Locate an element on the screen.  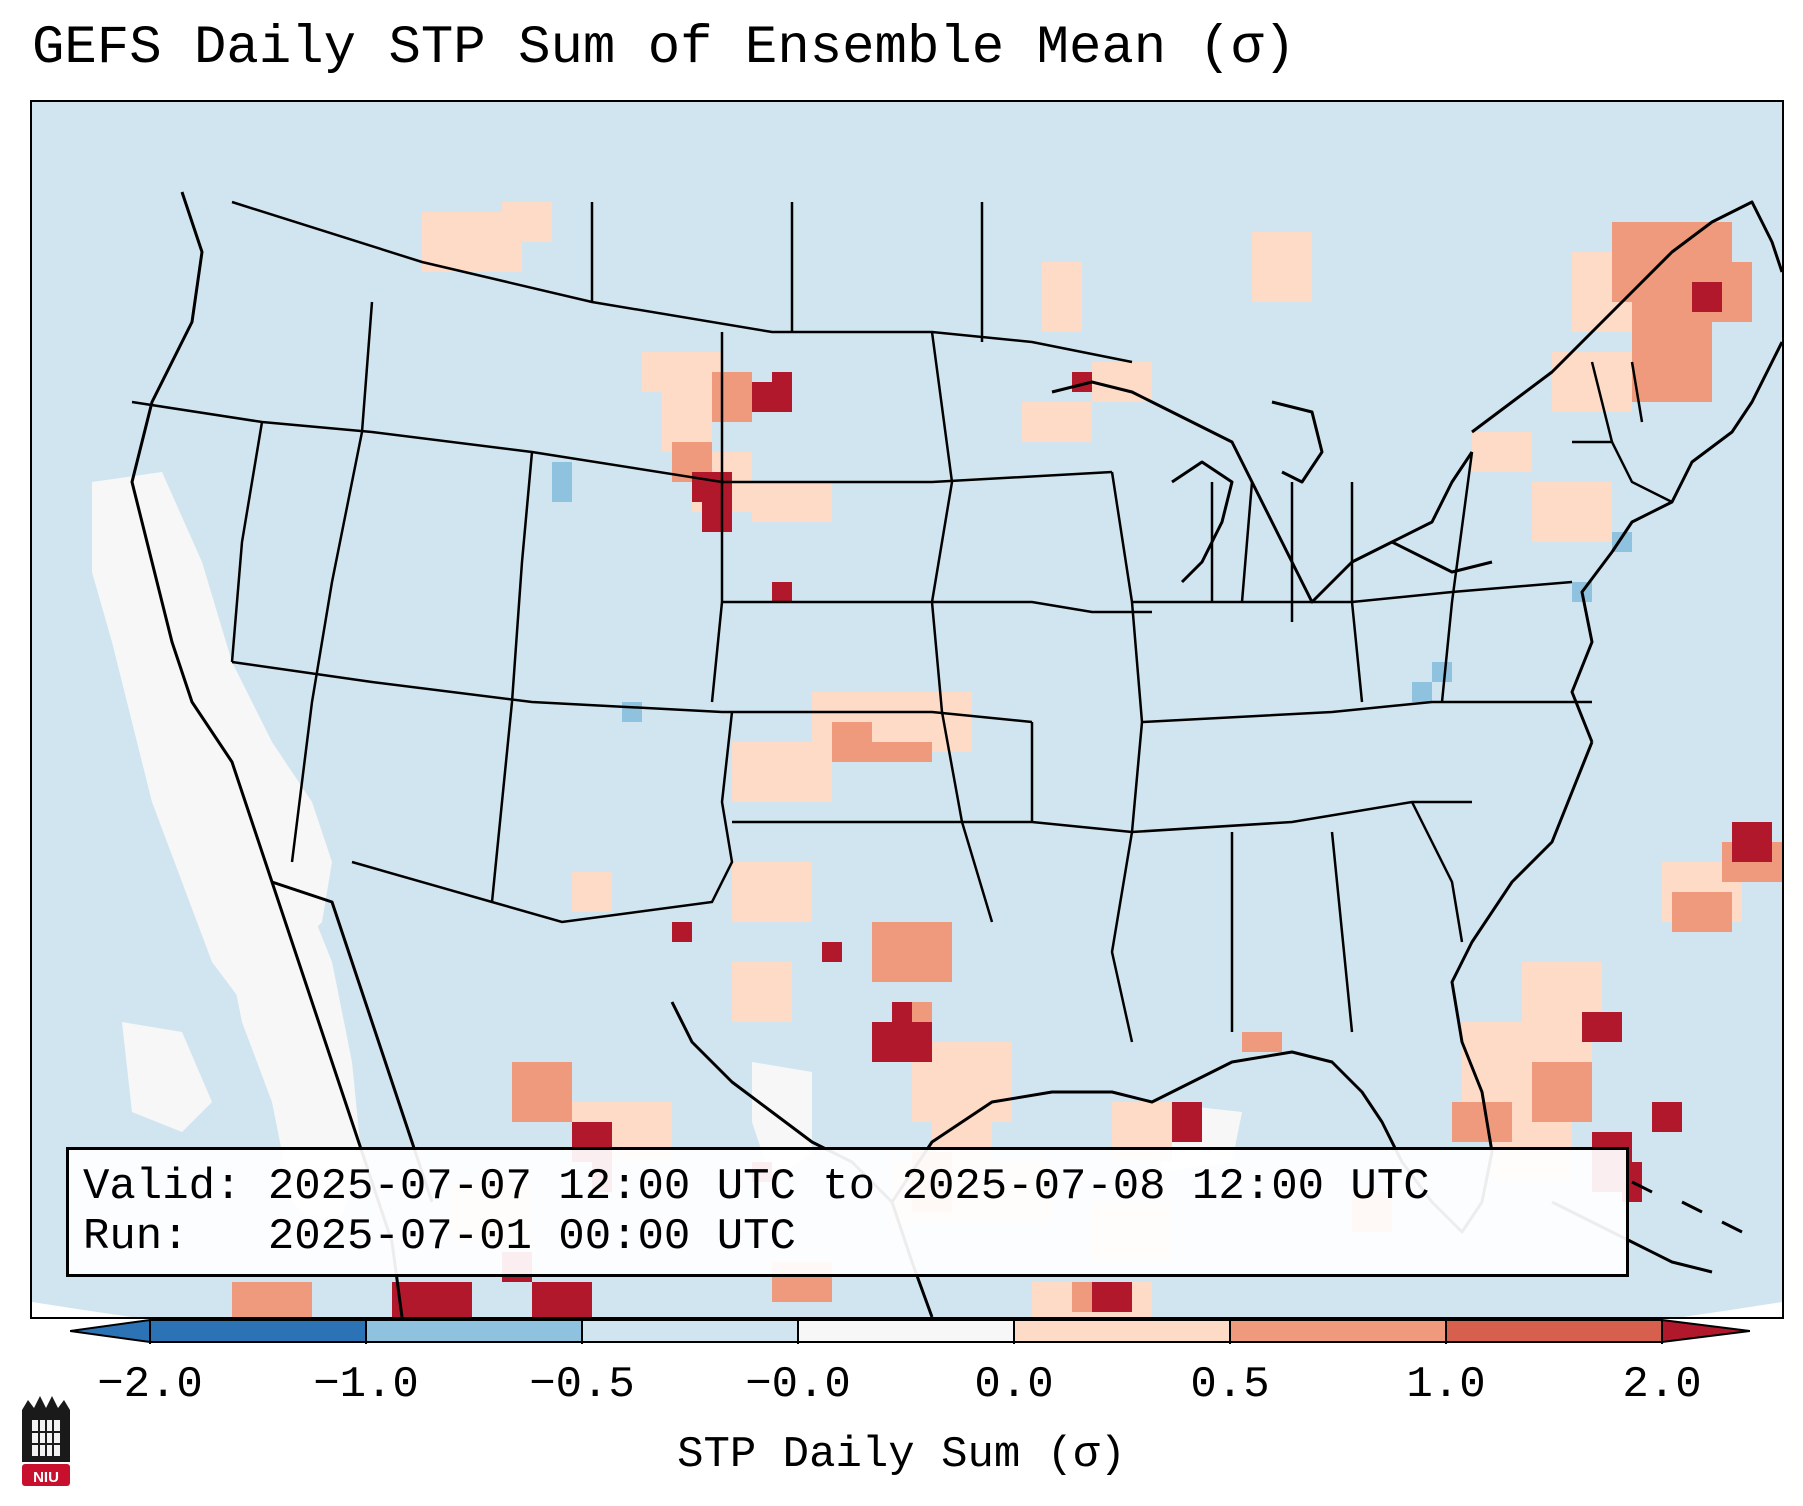
colorbar-extend-low is located at coordinates (110, 1331).